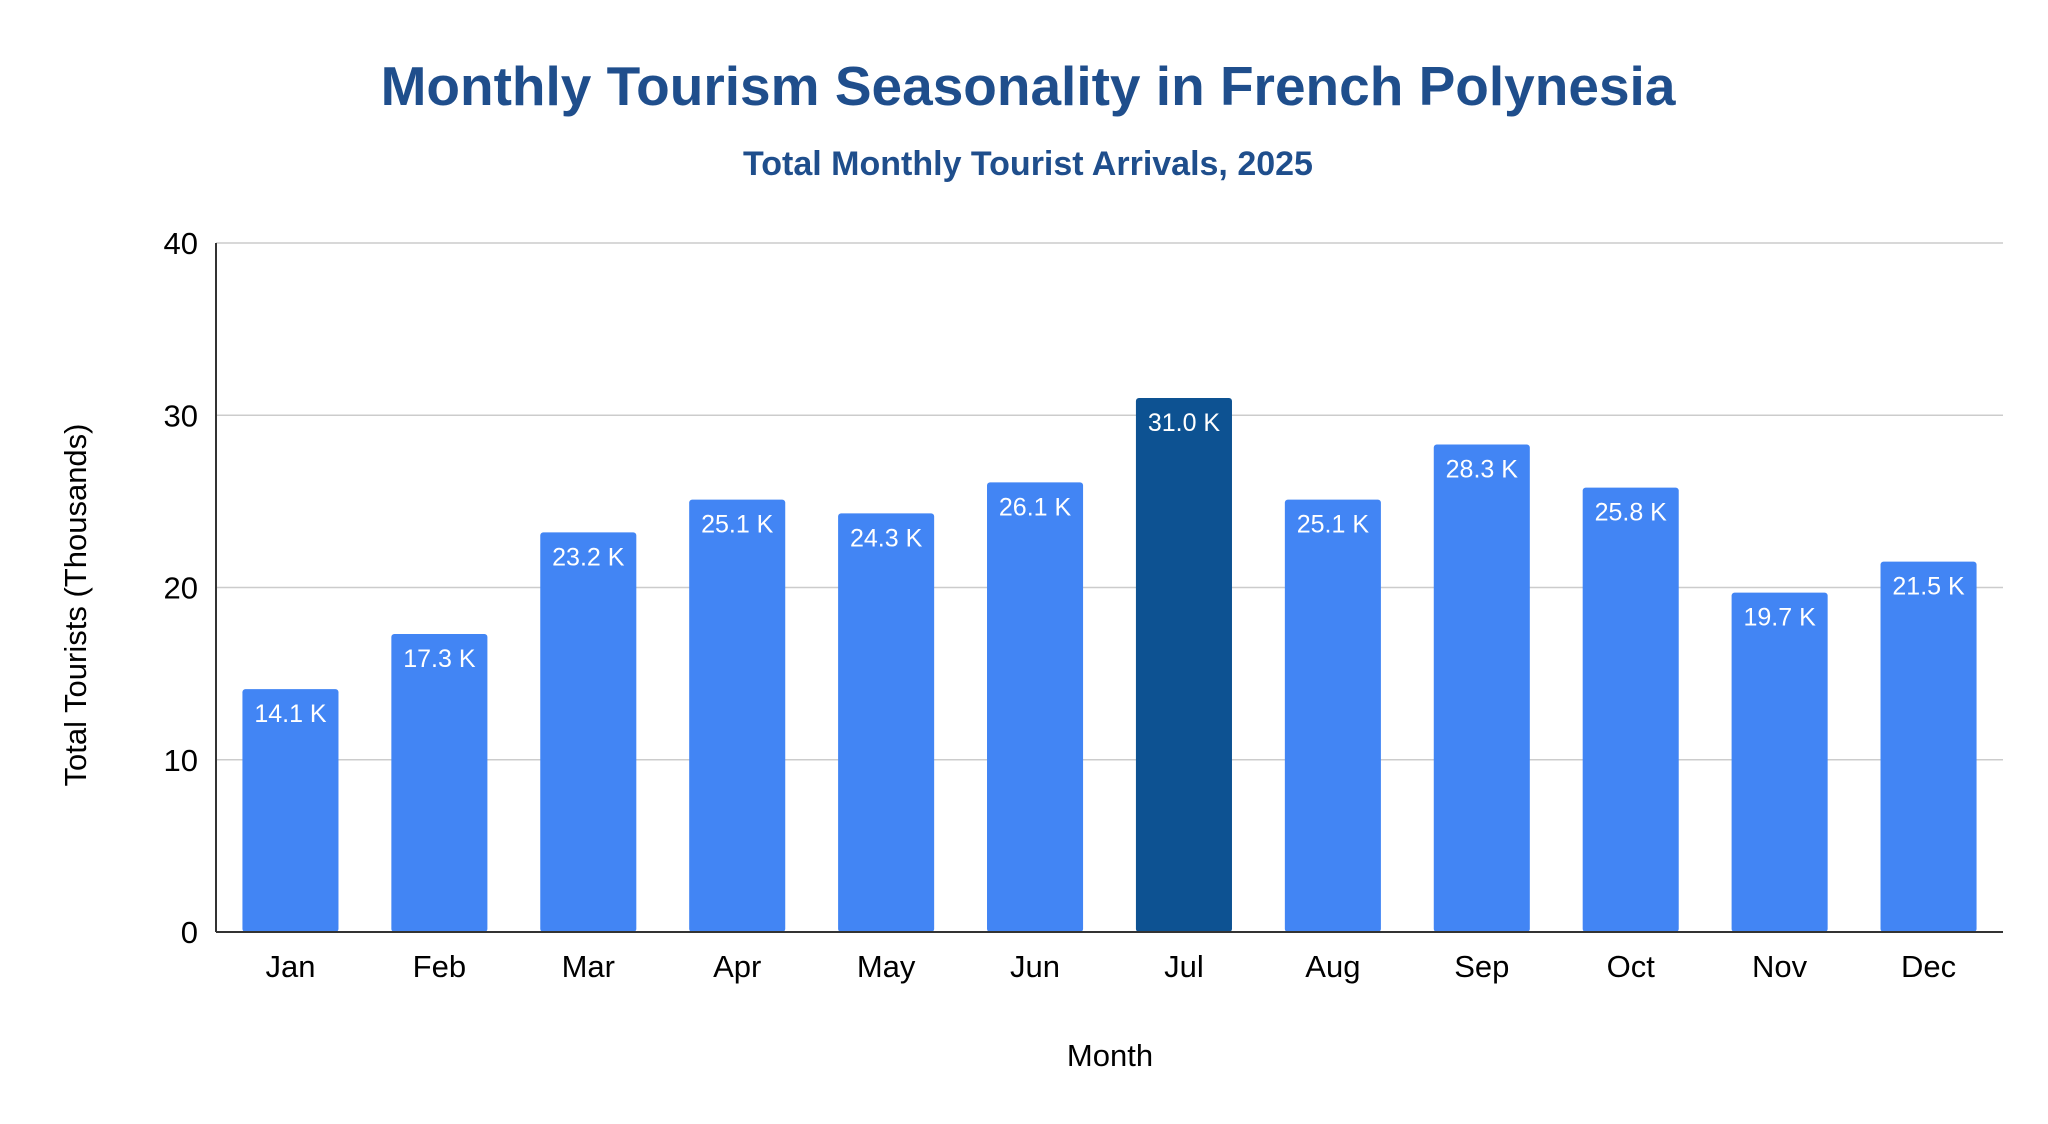  What do you see at coordinates (290, 810) in the screenshot?
I see `bar-jan` at bounding box center [290, 810].